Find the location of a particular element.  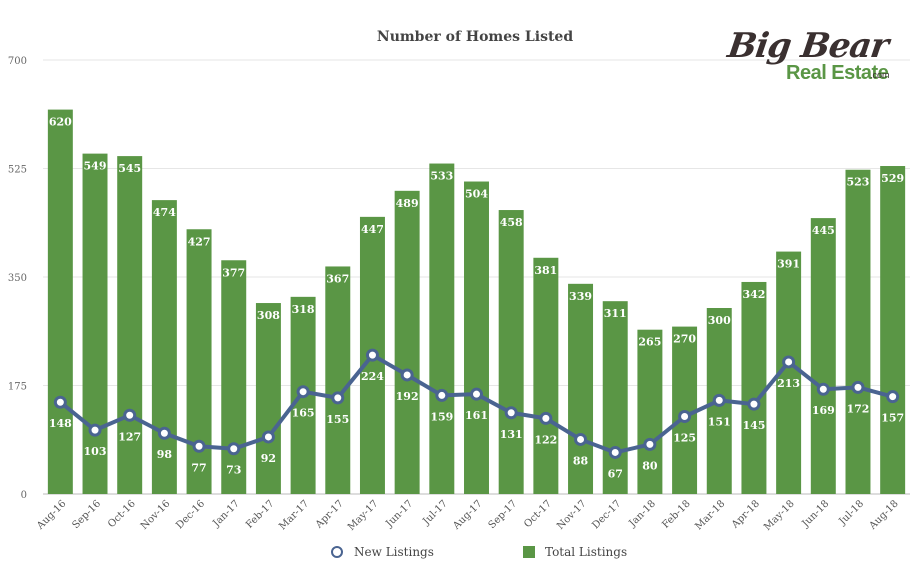

x-tick-label: Feb-18 is located at coordinates (676, 514).